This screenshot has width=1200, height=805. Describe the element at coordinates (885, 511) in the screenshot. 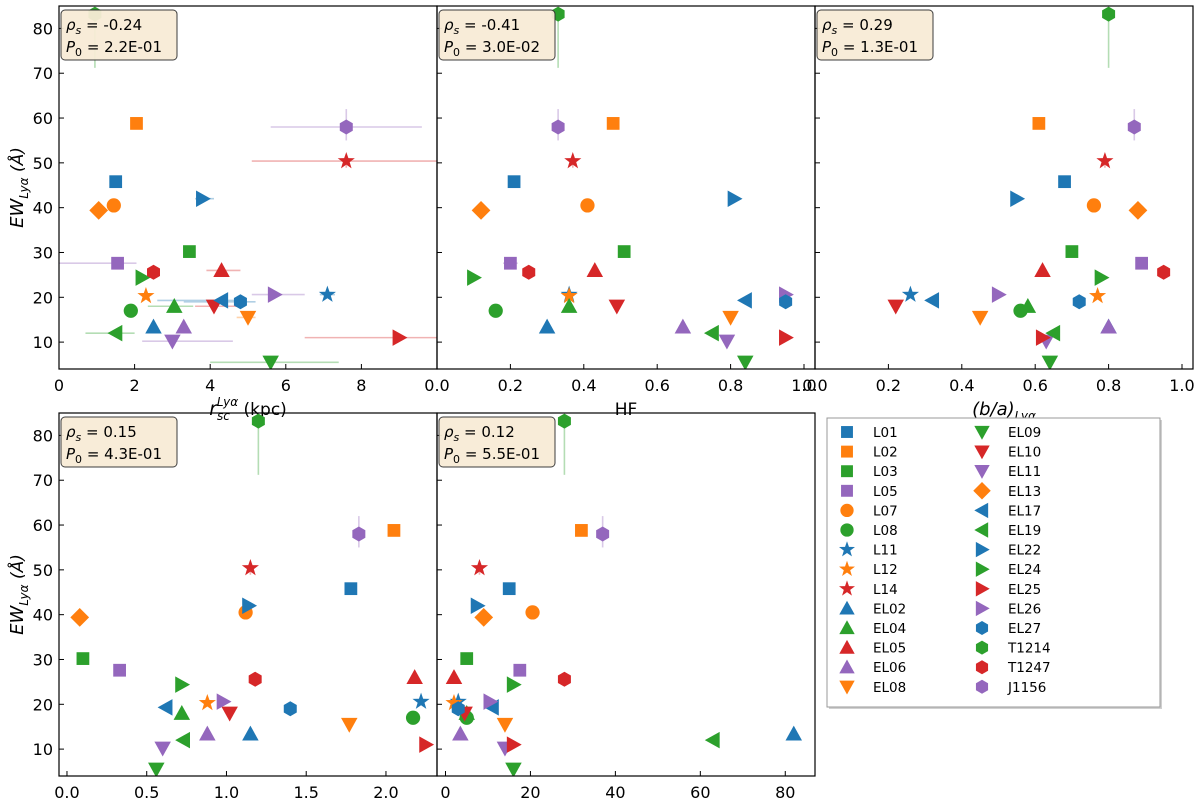

I see `legend-label-L07: L07` at that location.